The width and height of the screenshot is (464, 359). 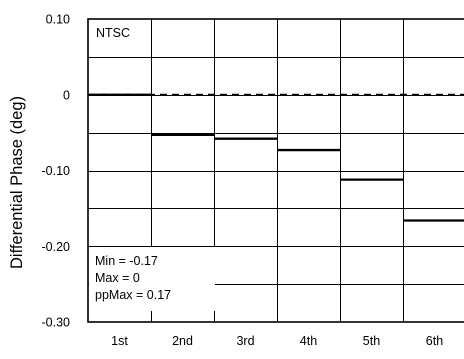 I want to click on x-tick-label: 6th, so click(x=434, y=341).